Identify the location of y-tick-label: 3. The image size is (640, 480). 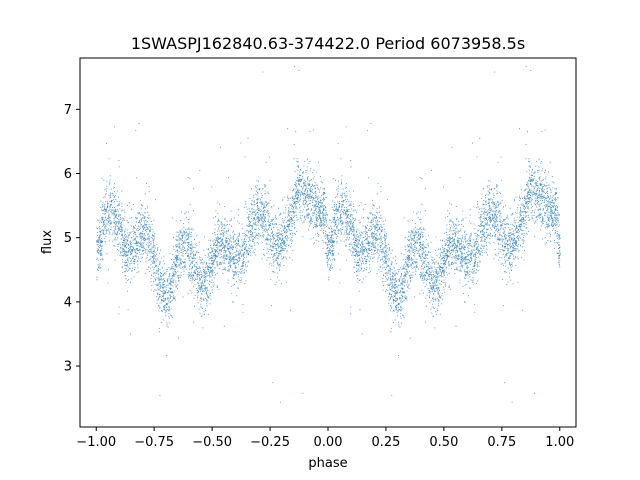
(68, 367).